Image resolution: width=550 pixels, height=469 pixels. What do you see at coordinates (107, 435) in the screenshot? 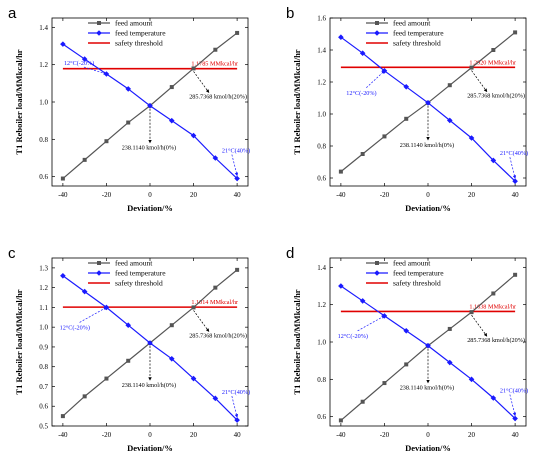
I see `x-tick-label: -20` at bounding box center [107, 435].